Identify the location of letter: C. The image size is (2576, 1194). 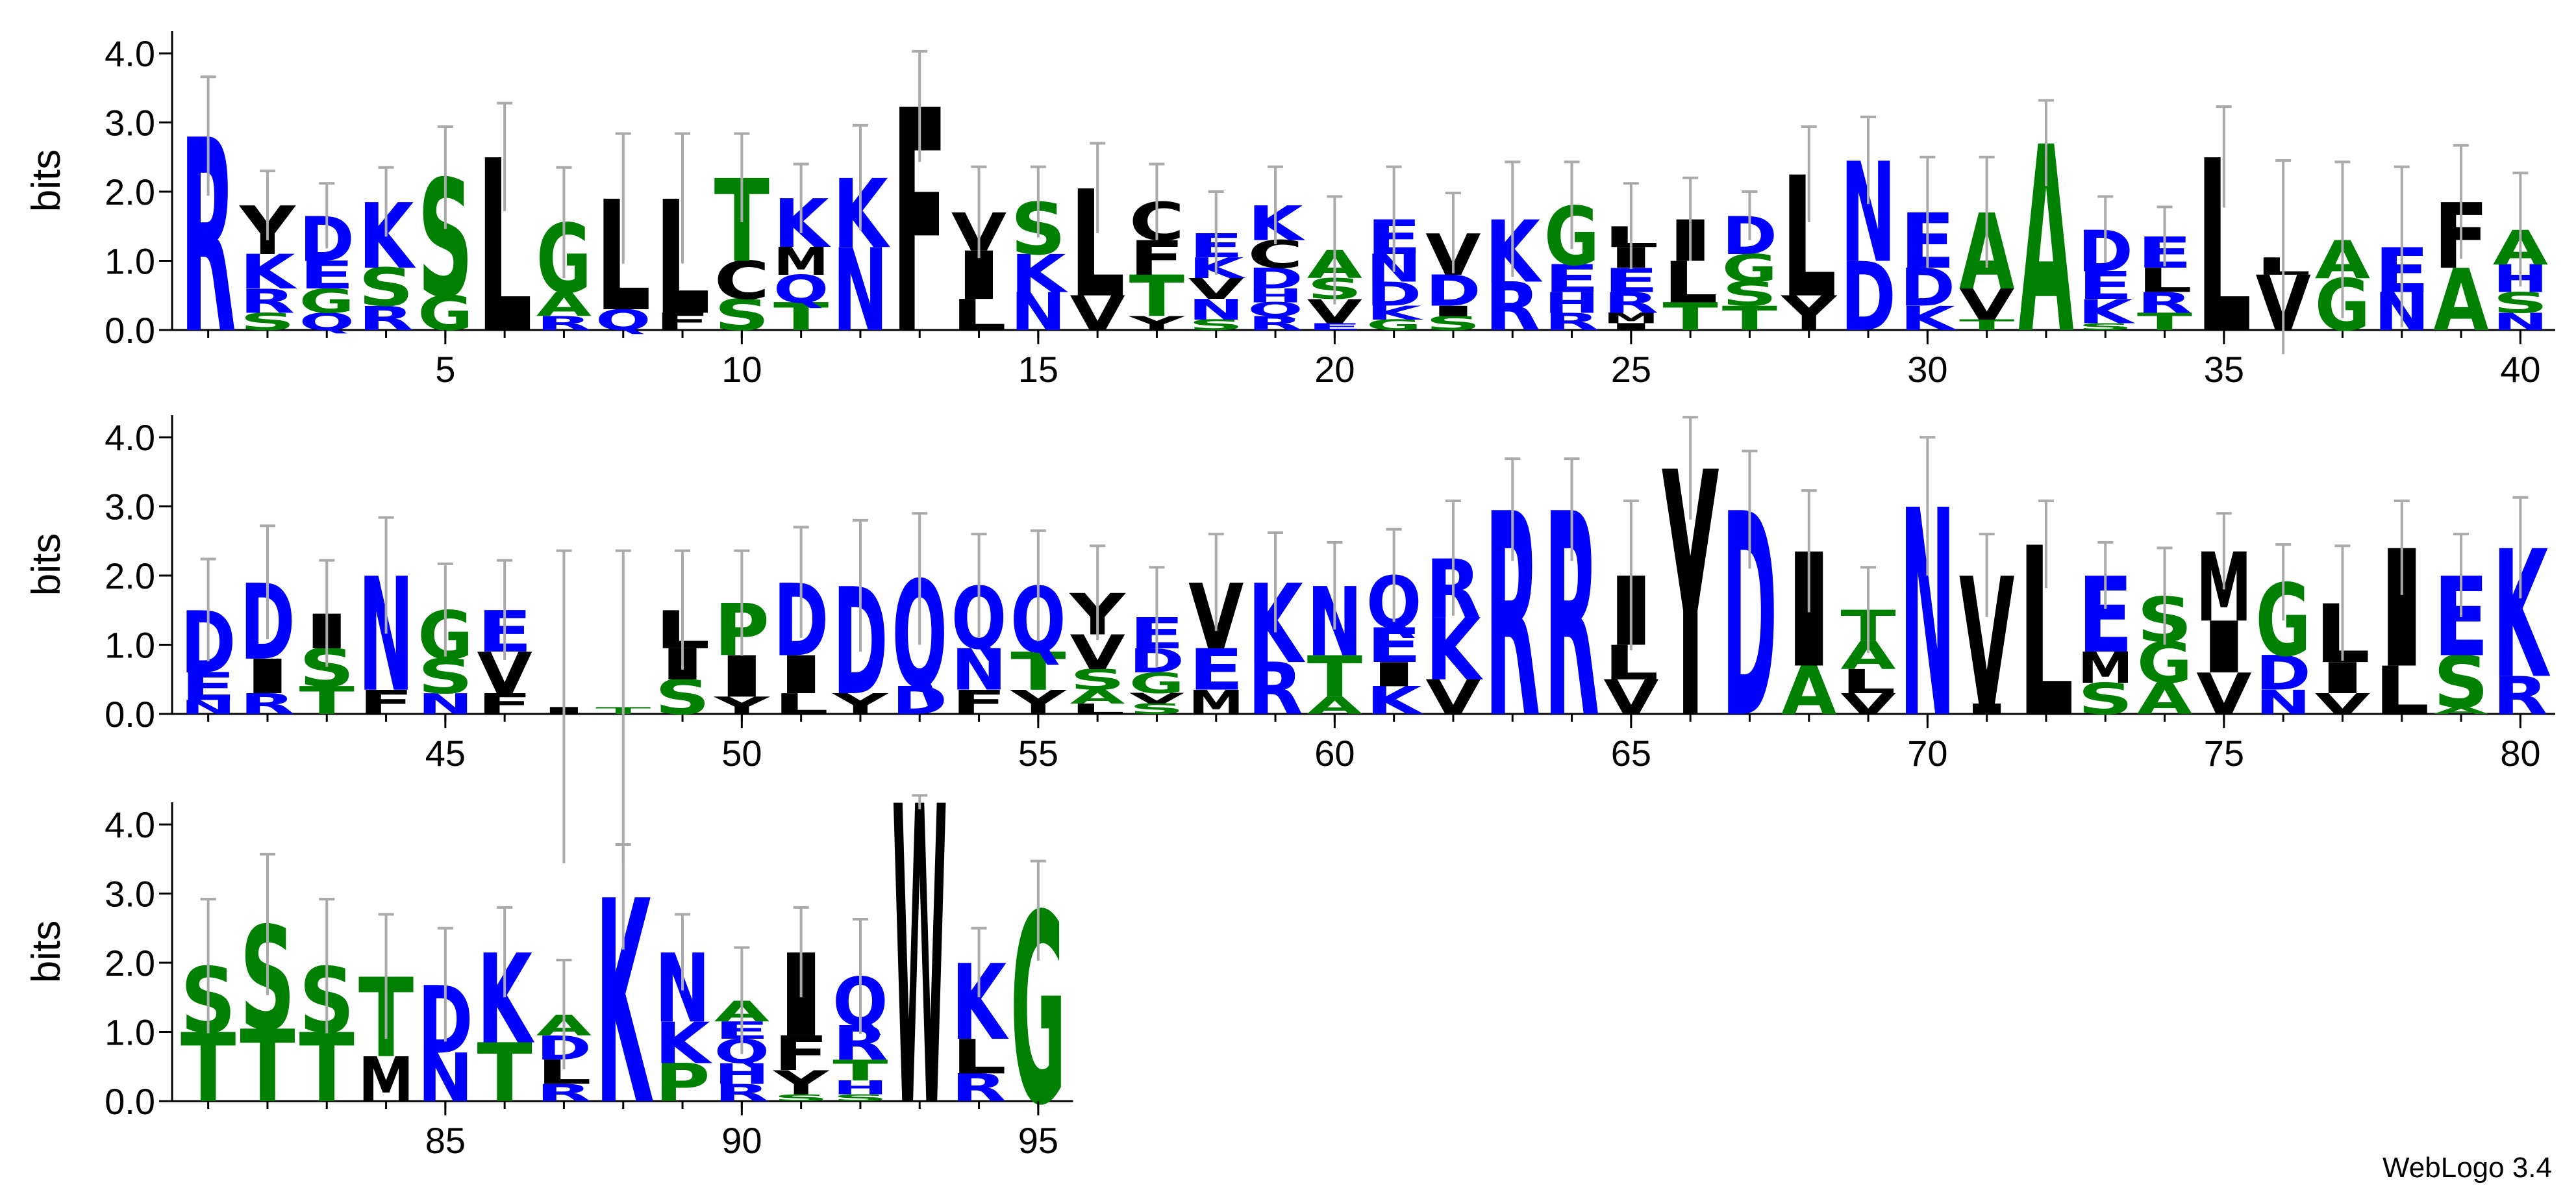
(741, 281).